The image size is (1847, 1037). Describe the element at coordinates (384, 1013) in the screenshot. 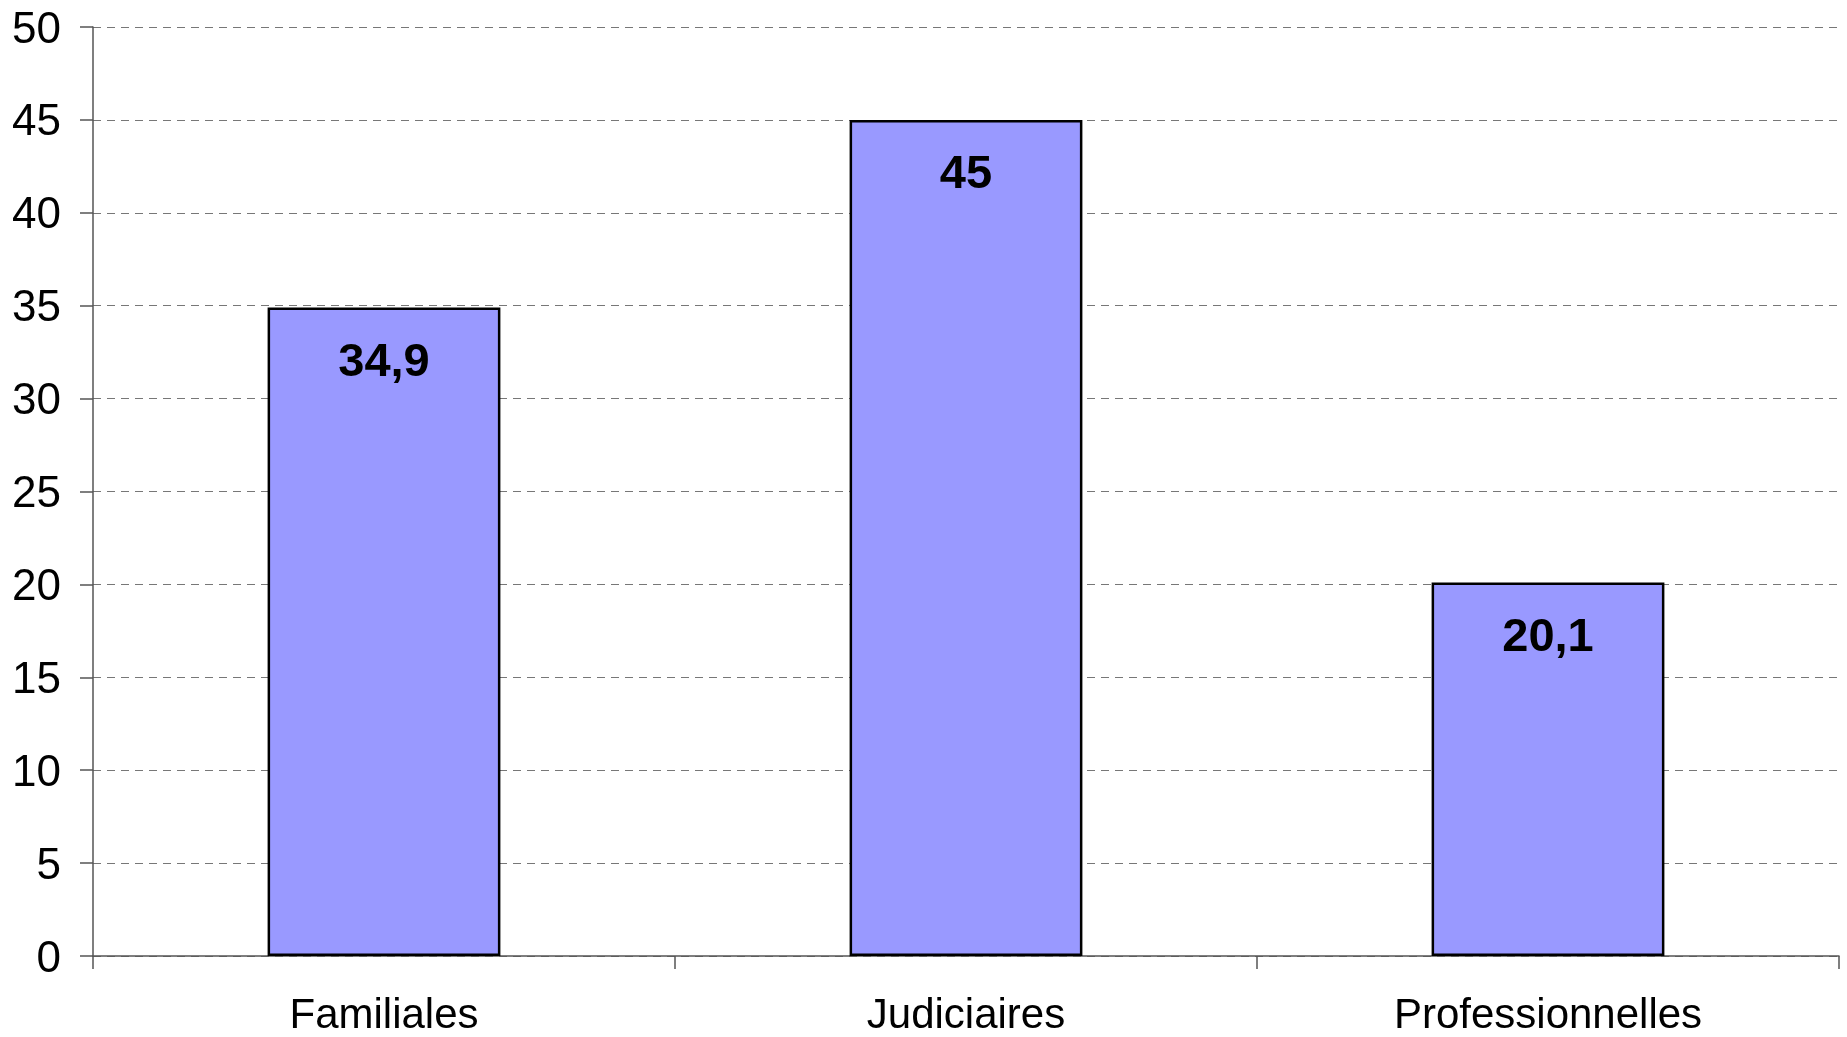

I see `x-tick-label: Familiales` at that location.